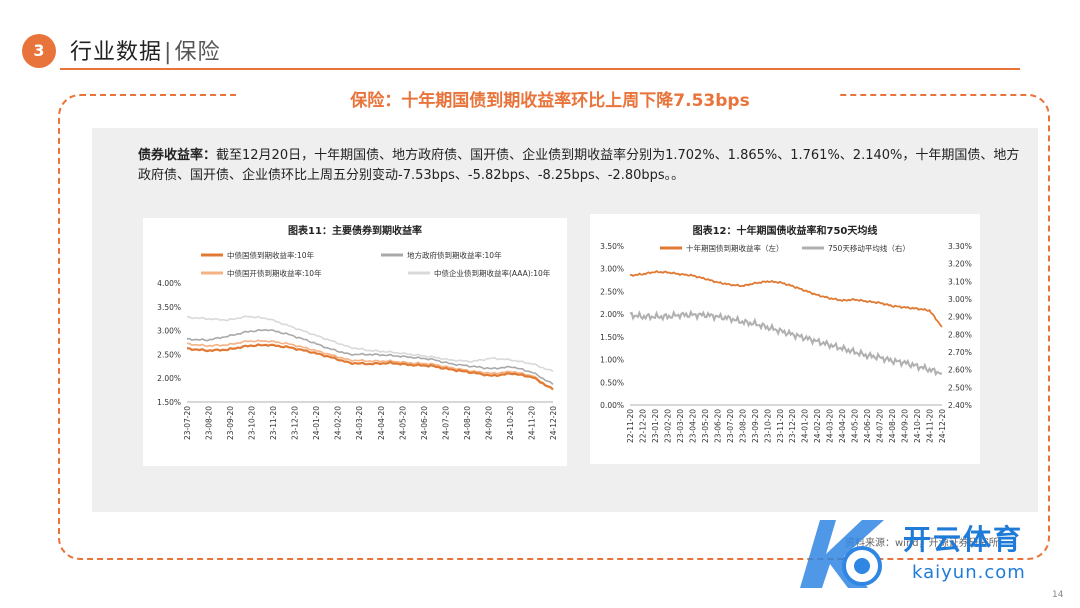 The height and width of the screenshot is (608, 1080). Describe the element at coordinates (880, 426) in the screenshot. I see `chart2-x-tick: 24-07-20` at that location.